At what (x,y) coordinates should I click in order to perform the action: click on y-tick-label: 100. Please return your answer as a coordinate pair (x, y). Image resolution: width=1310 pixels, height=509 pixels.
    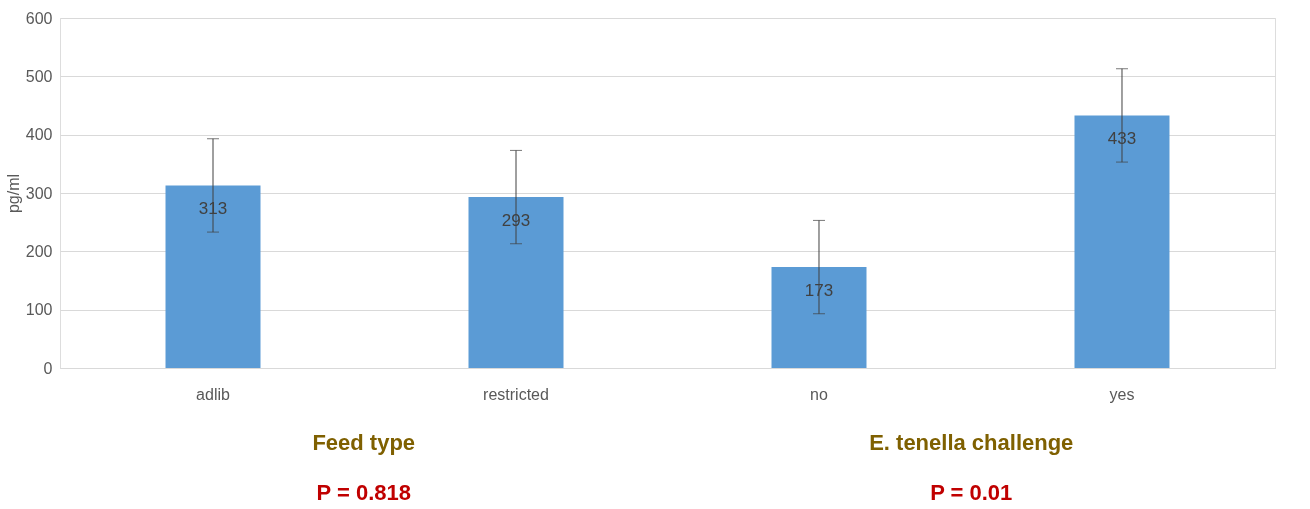
    Looking at the image, I should click on (39, 310).